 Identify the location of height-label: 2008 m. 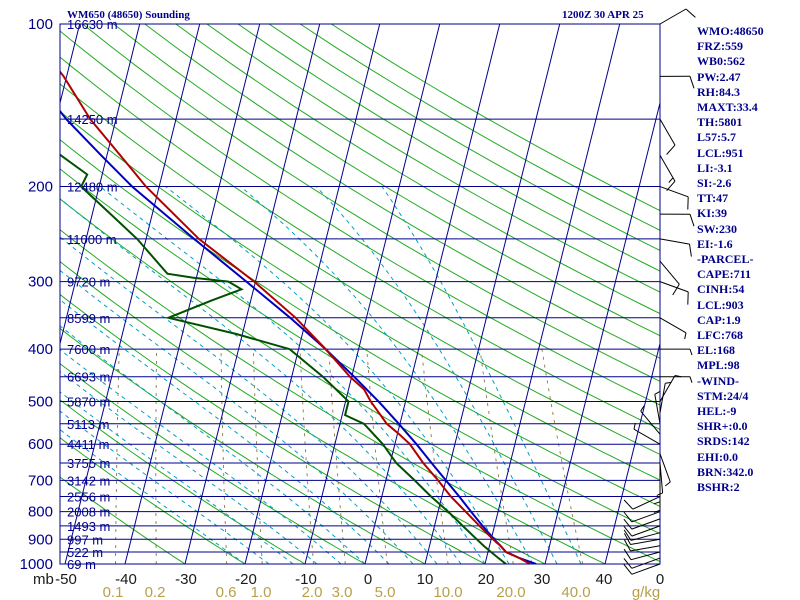
(88, 512).